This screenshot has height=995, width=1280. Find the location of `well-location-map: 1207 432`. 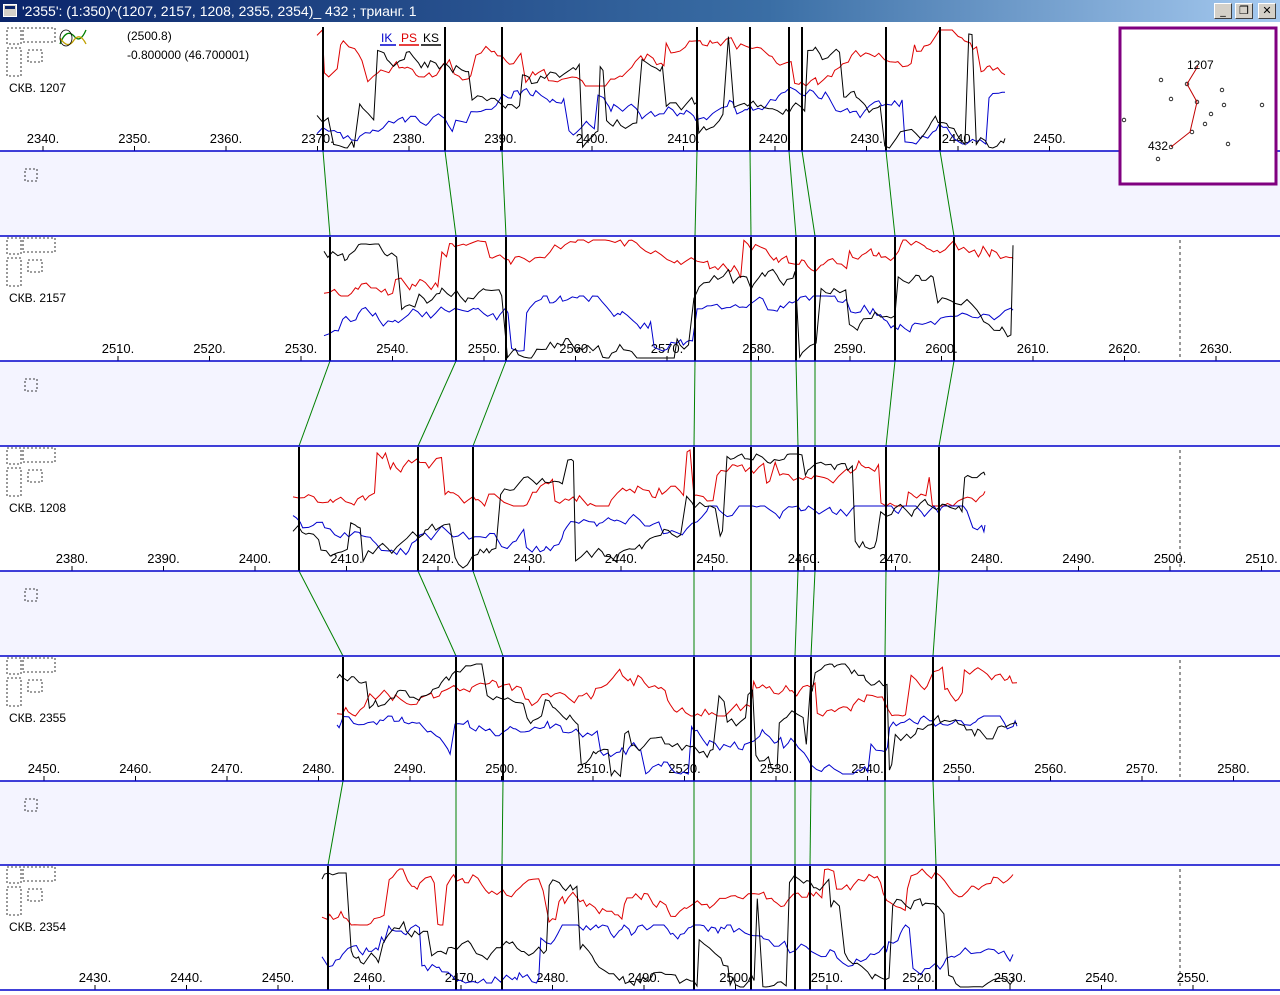

well-location-map: 1207 432 is located at coordinates (1198, 106).